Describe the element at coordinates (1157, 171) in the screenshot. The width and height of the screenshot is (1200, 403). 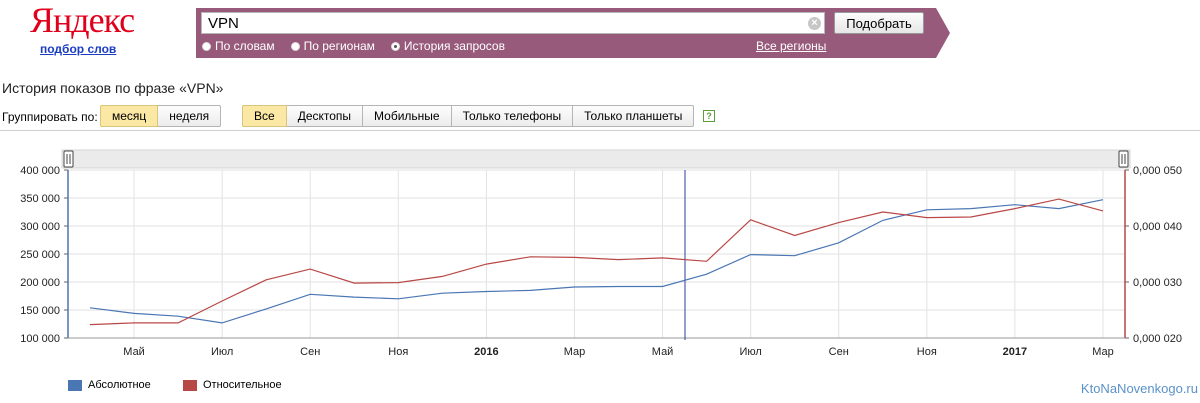
I see `y-tick-label-right: 0,000 050` at that location.